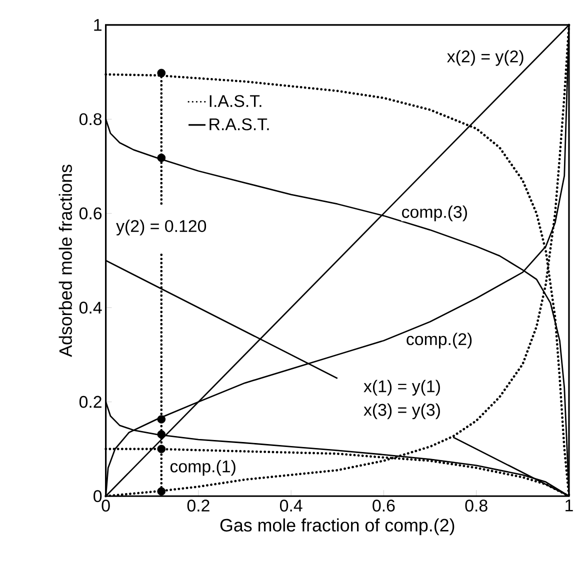  I want to click on annotation: comp.(2), so click(439, 340).